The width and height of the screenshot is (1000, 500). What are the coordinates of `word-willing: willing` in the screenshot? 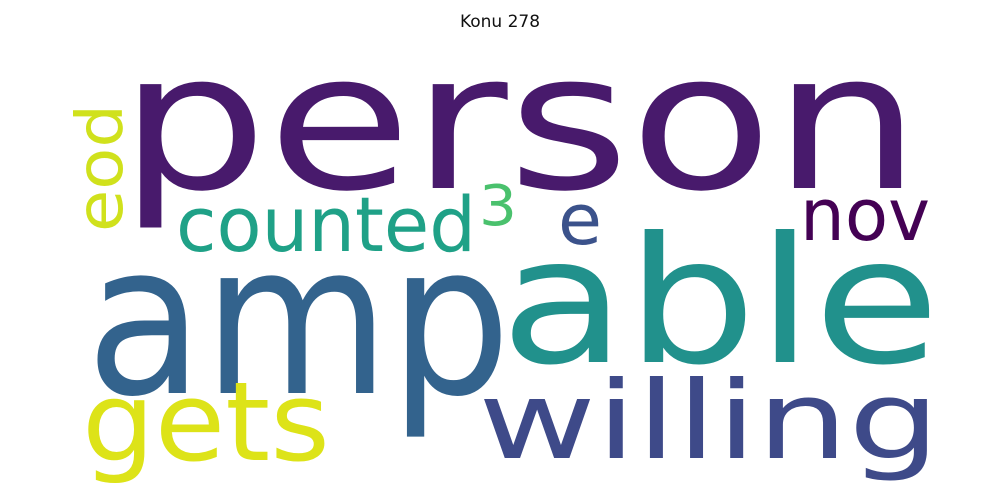 It's located at (709, 421).